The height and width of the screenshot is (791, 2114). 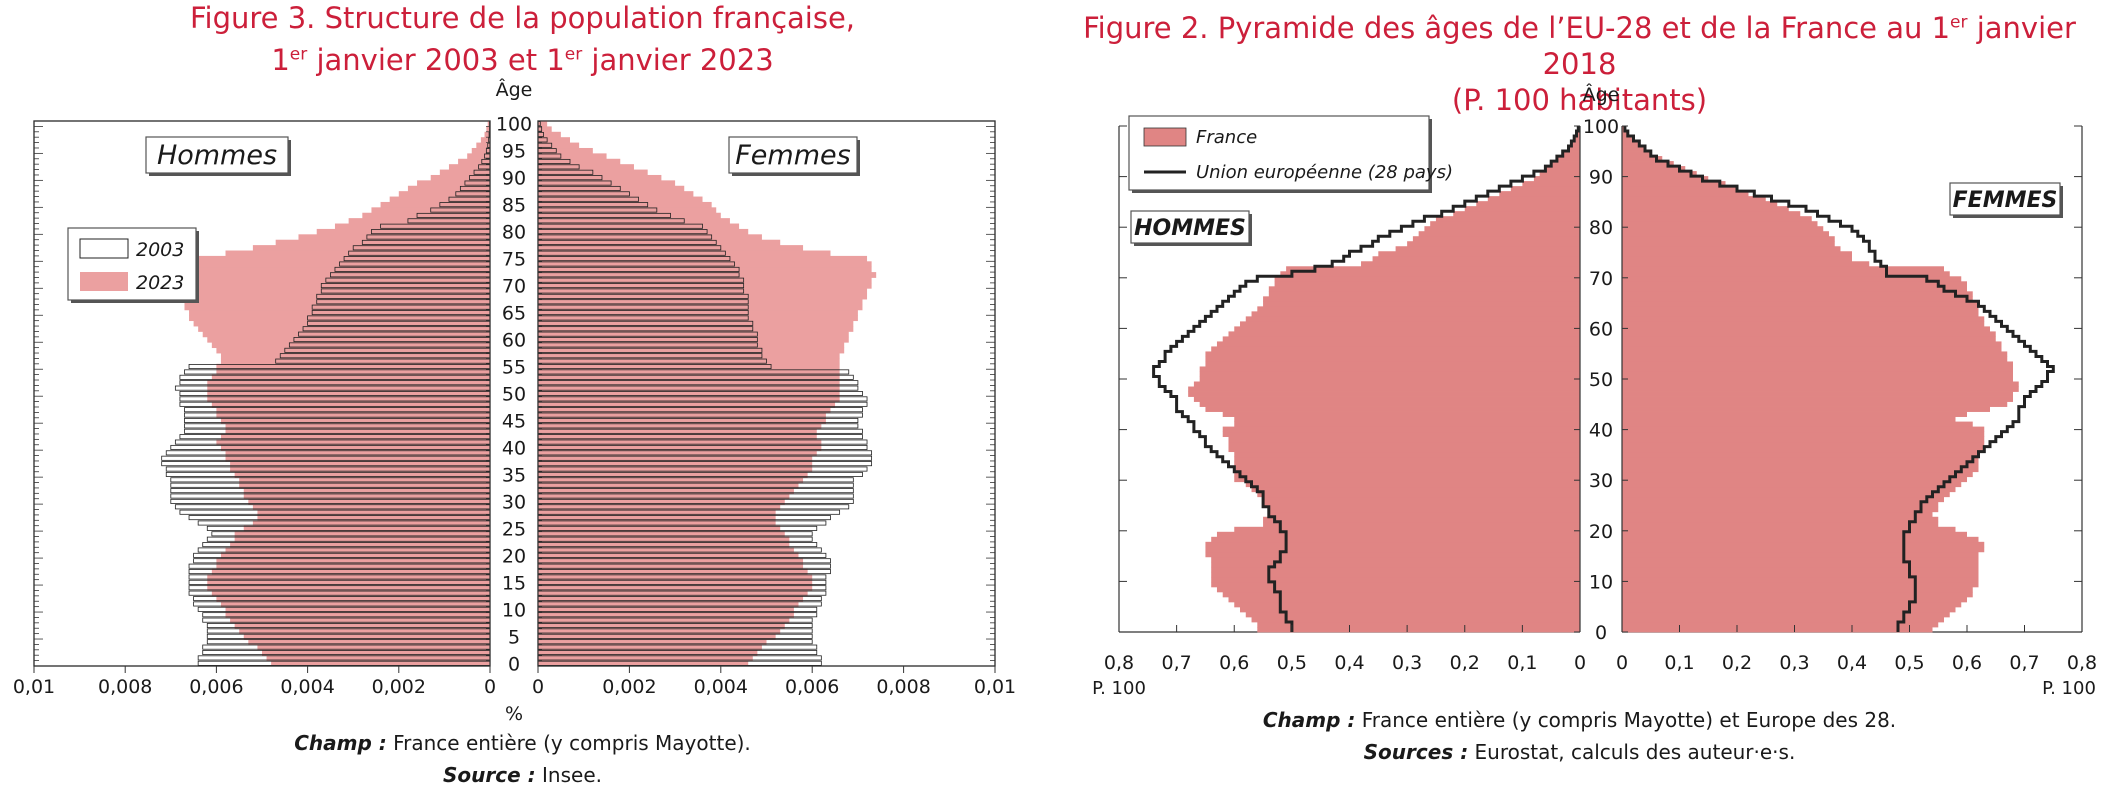 I want to click on y-tick-label: 60, so click(x=514, y=341).